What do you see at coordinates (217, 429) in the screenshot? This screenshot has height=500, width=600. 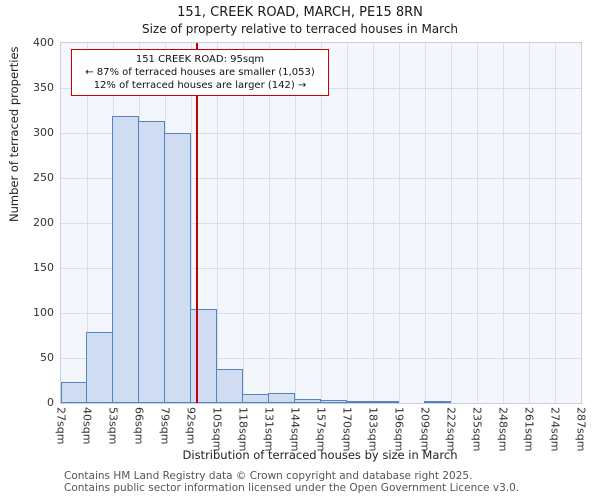 I see `x-tick-label: 105sqm` at bounding box center [217, 429].